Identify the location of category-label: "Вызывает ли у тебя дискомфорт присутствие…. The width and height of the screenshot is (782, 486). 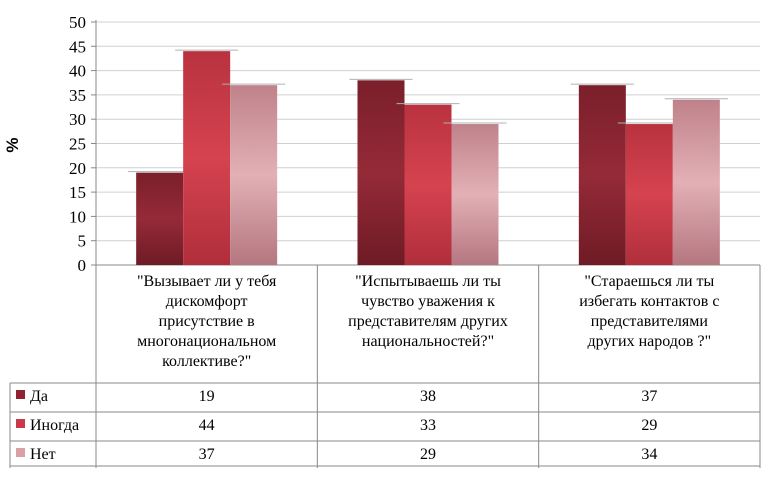
(207, 321).